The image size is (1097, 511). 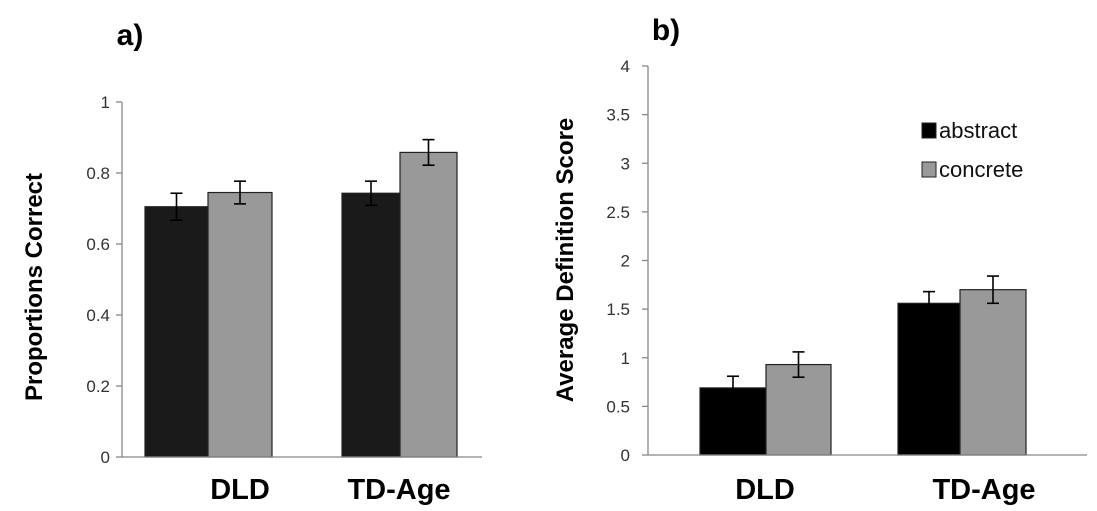 I want to click on legend-swatch-abstract, so click(x=929, y=130).